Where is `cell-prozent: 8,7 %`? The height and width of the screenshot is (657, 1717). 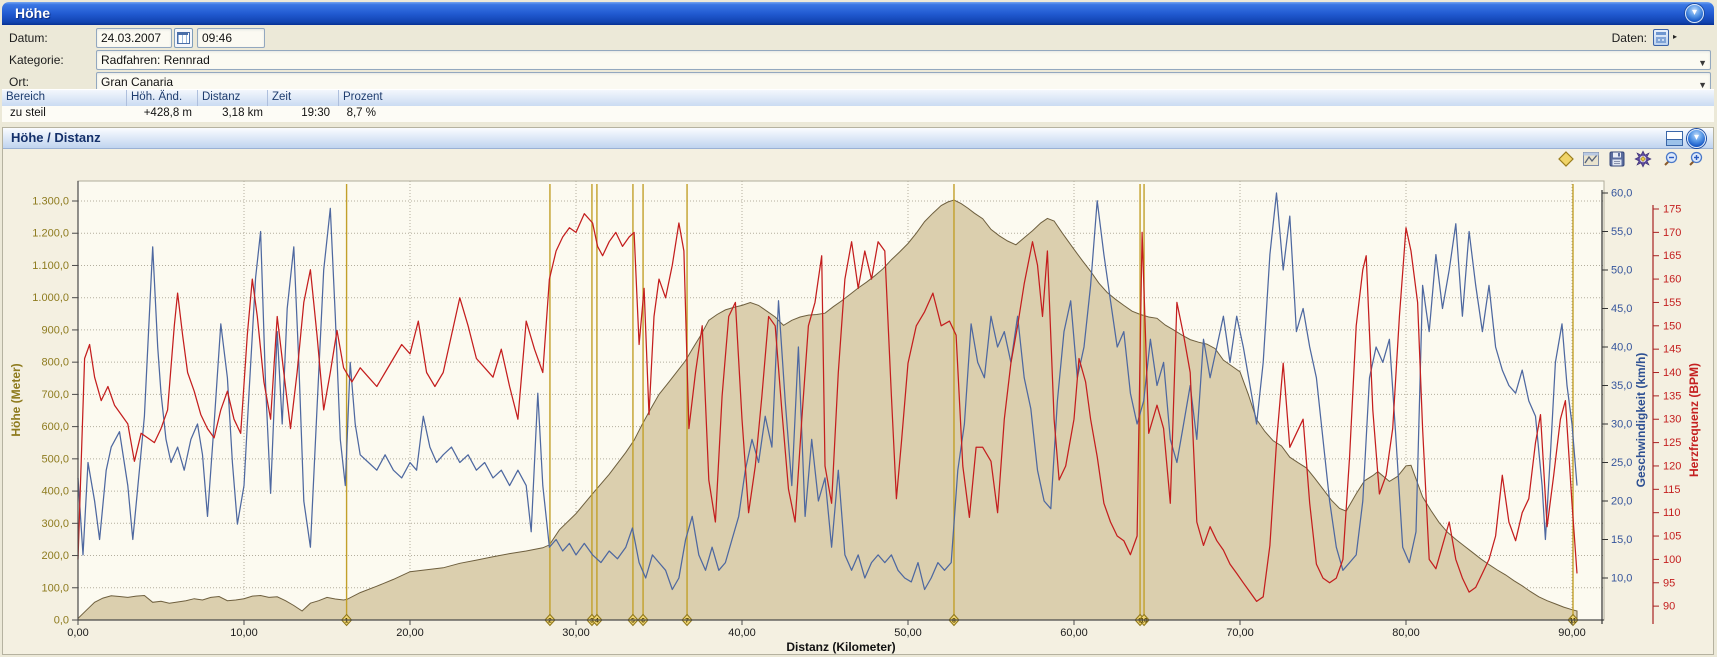 cell-prozent: 8,7 % is located at coordinates (361, 113).